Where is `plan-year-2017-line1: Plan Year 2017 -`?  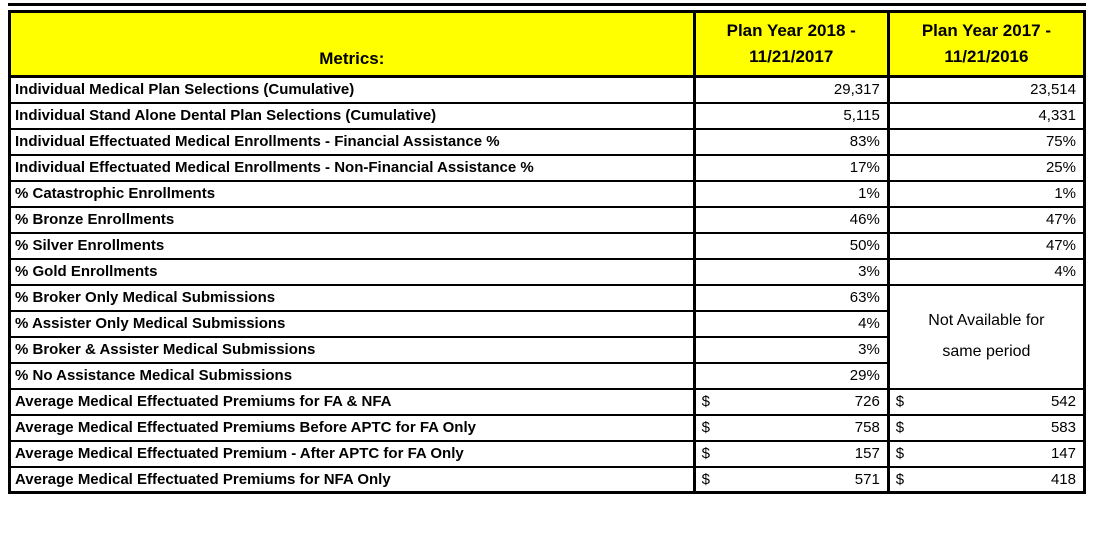 plan-year-2017-line1: Plan Year 2017 - is located at coordinates (986, 30).